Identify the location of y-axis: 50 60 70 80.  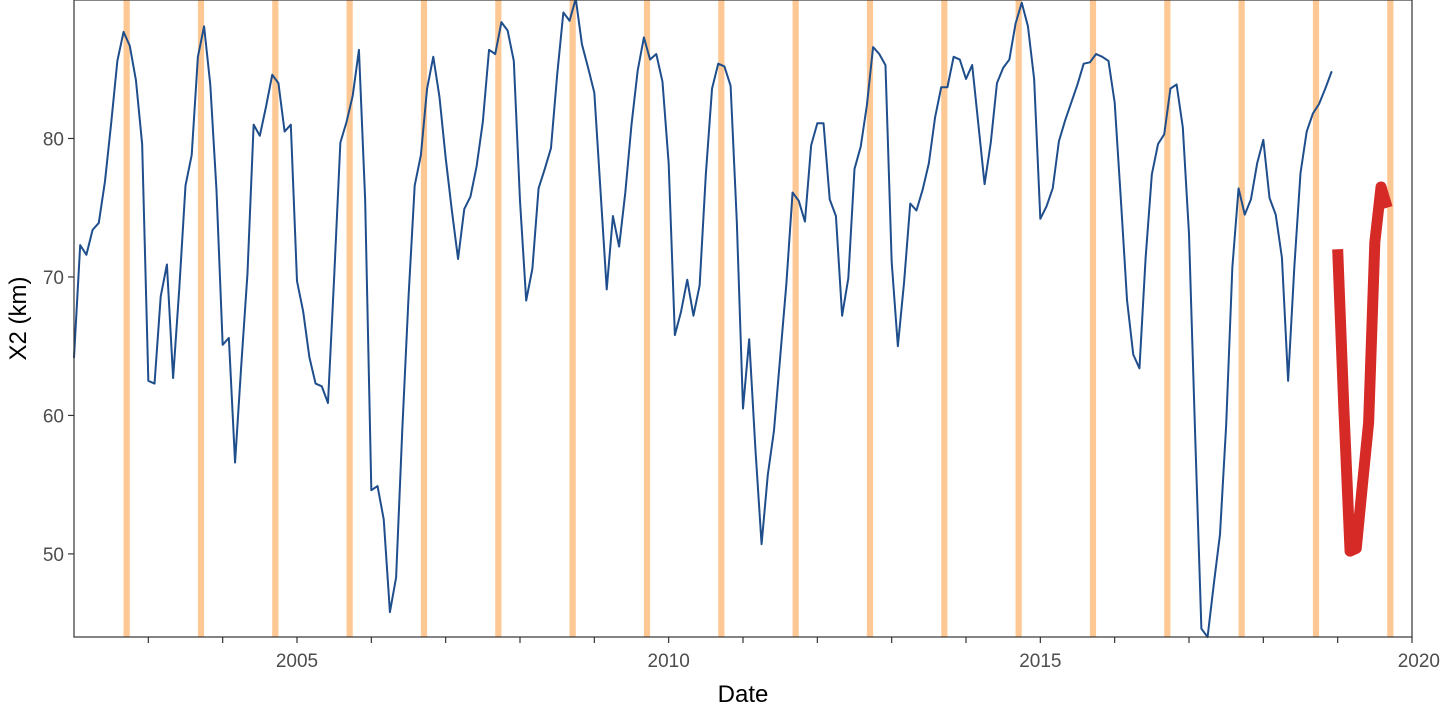
(58, 347).